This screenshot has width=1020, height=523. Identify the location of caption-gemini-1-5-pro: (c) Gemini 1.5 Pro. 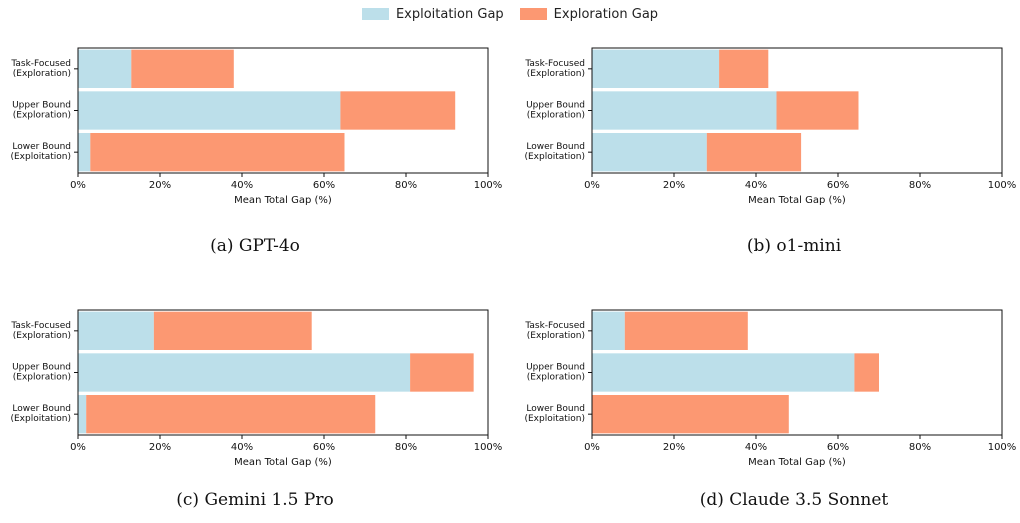
(255, 500).